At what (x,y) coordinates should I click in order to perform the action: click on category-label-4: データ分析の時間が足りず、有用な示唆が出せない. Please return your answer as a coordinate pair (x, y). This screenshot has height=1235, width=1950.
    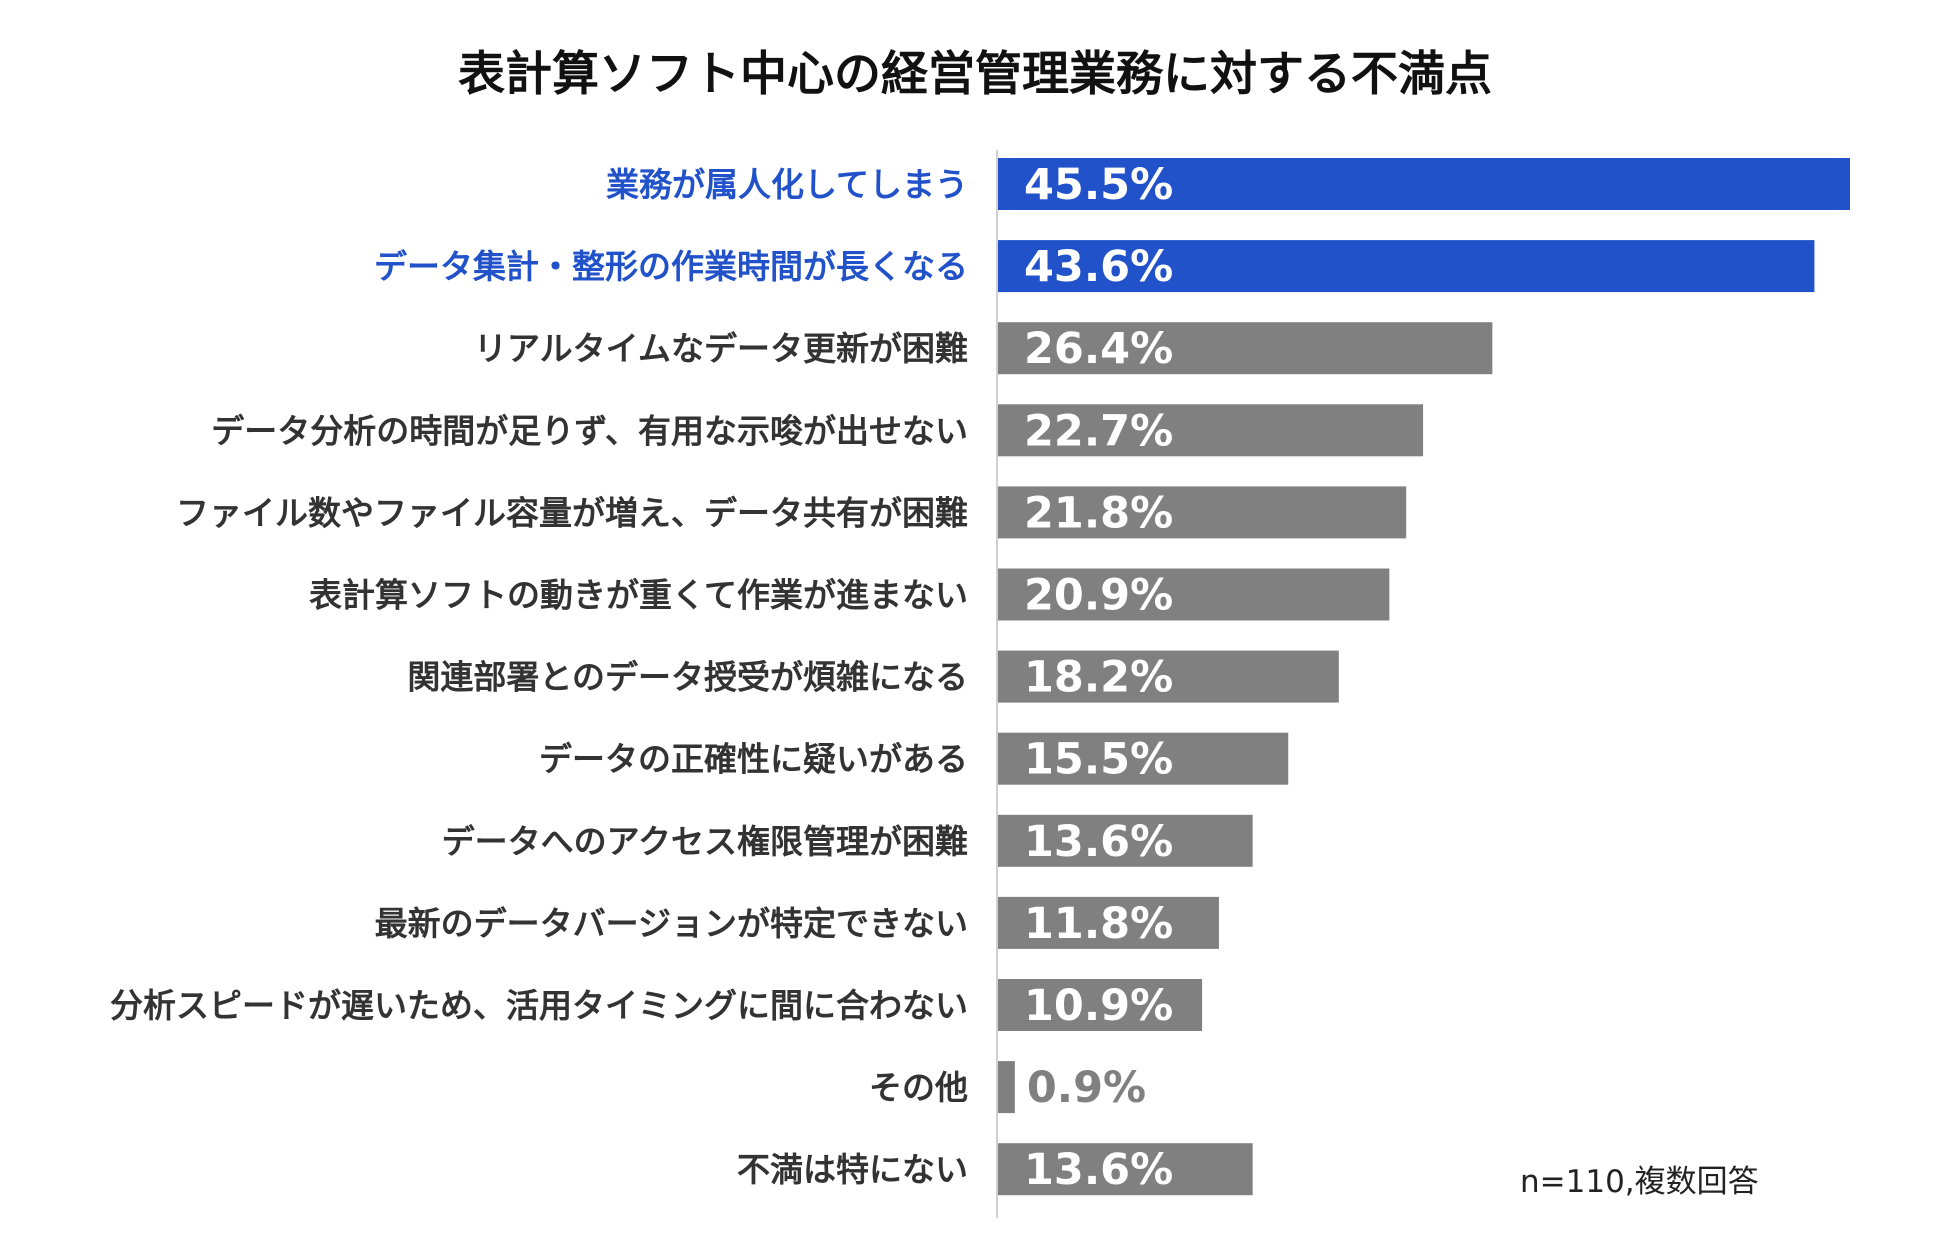
    Looking at the image, I should click on (589, 430).